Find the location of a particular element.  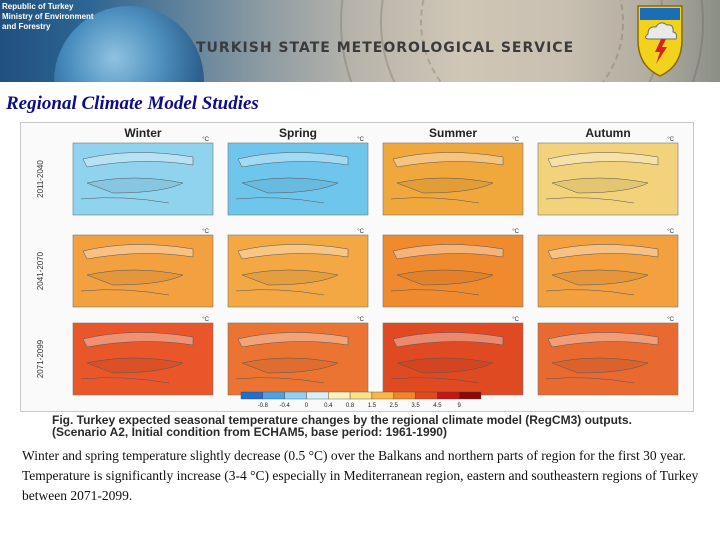

season-label-summer: Summer is located at coordinates (453, 133).